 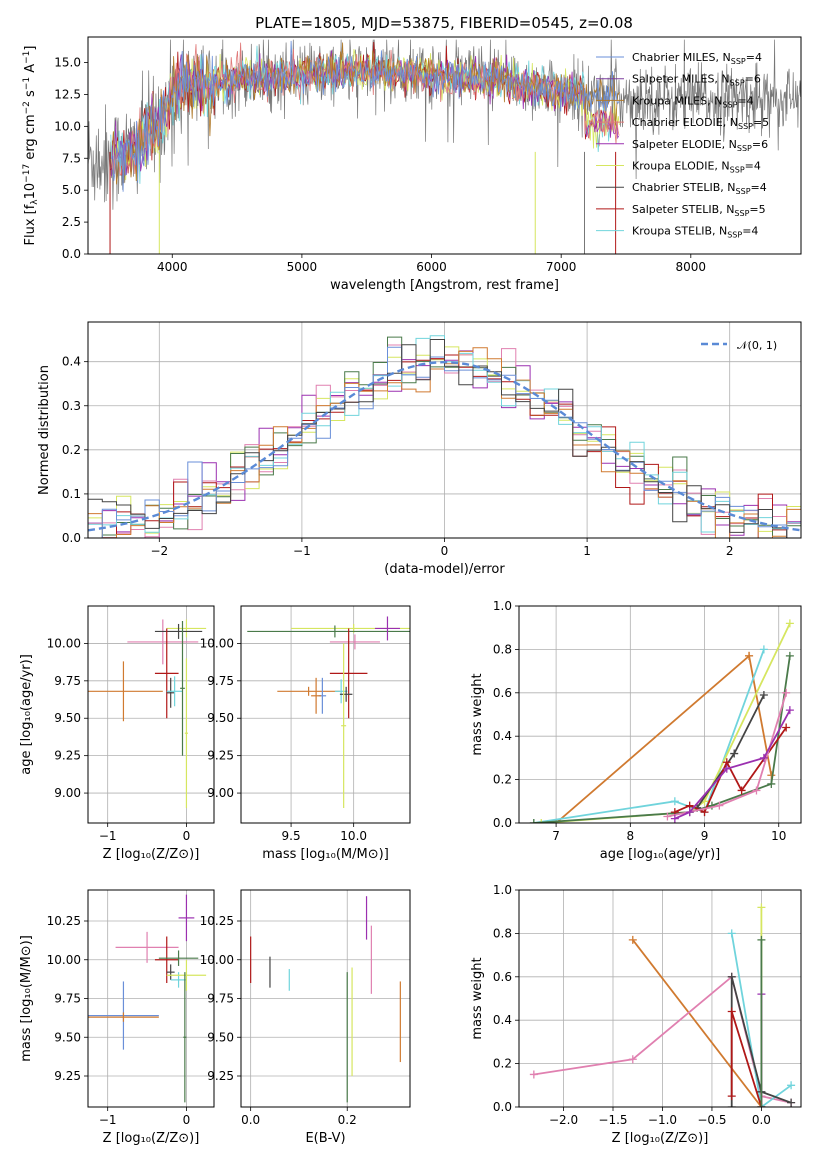 I want to click on y-axis-label: Flux [fλ10−17 erg cm−2 s−1 A−1], so click(x=31, y=146).